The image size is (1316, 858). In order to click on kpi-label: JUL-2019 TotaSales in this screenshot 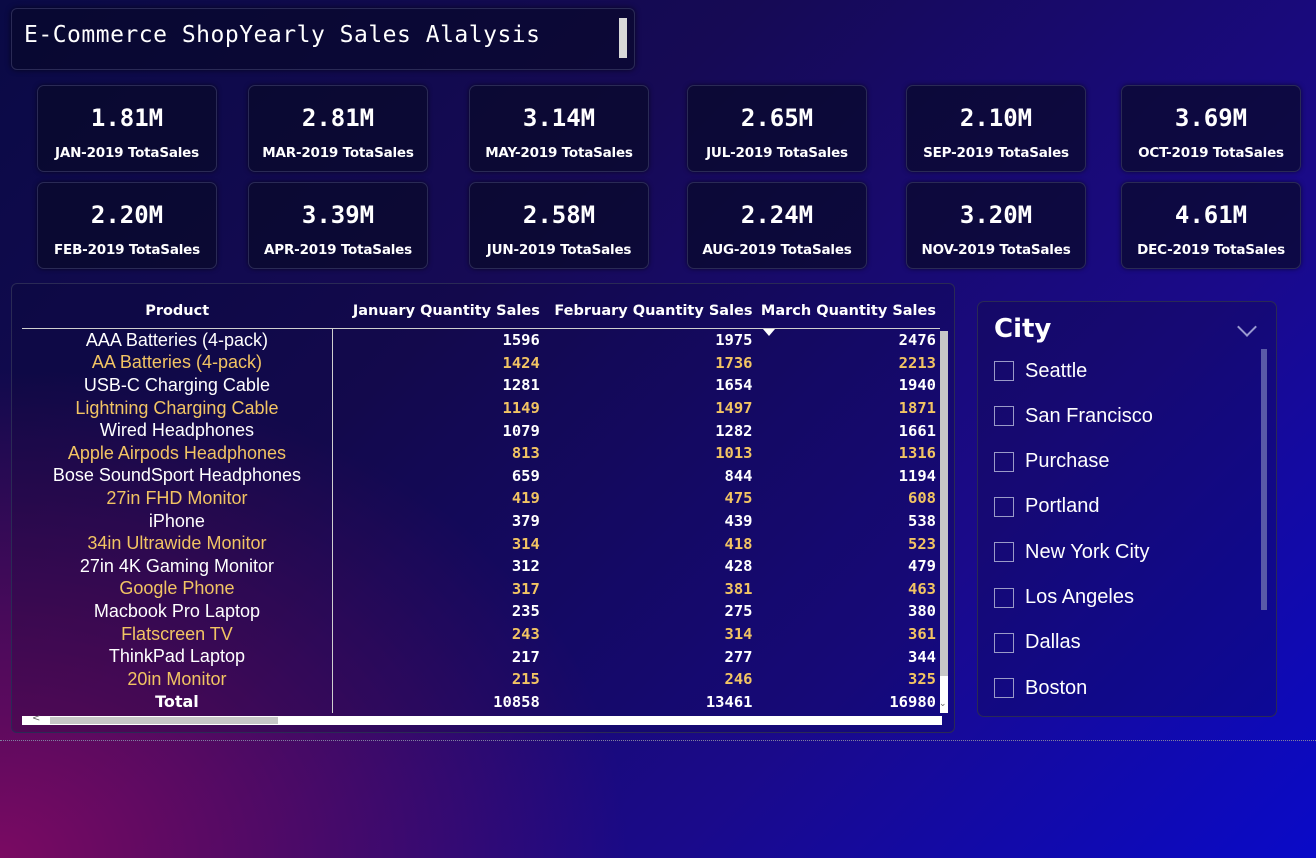, I will do `click(777, 153)`.